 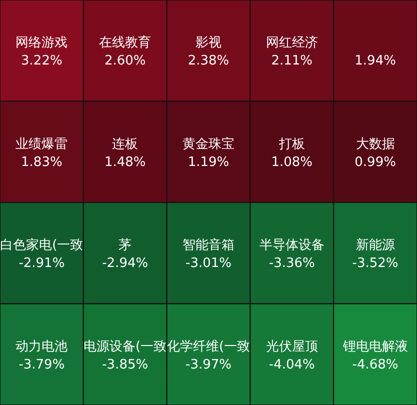 What do you see at coordinates (41, 264) in the screenshot?
I see `data-label: -2.91%` at bounding box center [41, 264].